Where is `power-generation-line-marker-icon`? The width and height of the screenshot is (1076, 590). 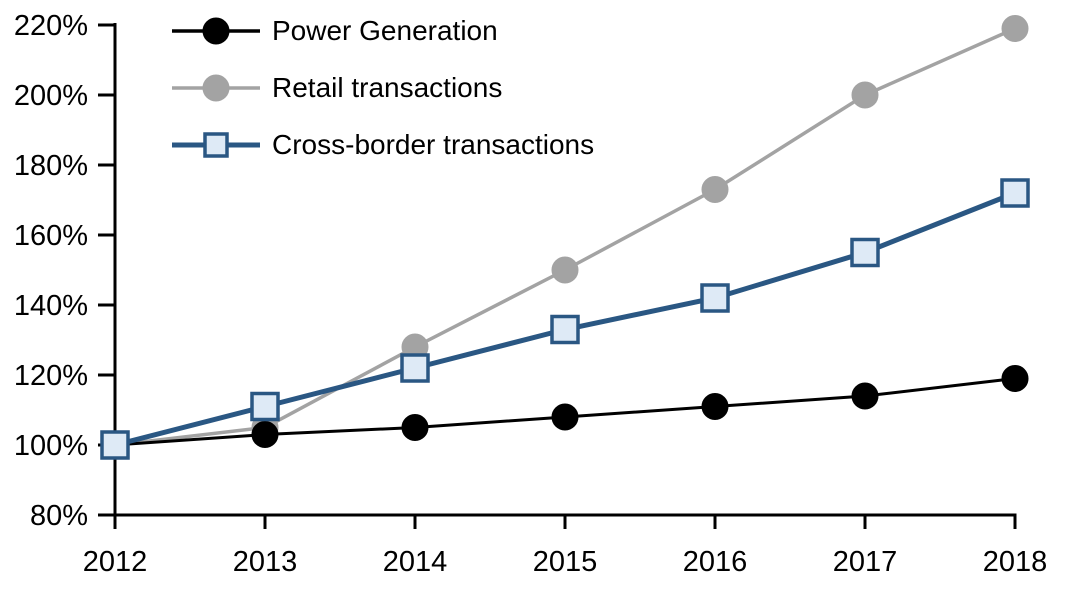 power-generation-line-marker-icon is located at coordinates (216, 31).